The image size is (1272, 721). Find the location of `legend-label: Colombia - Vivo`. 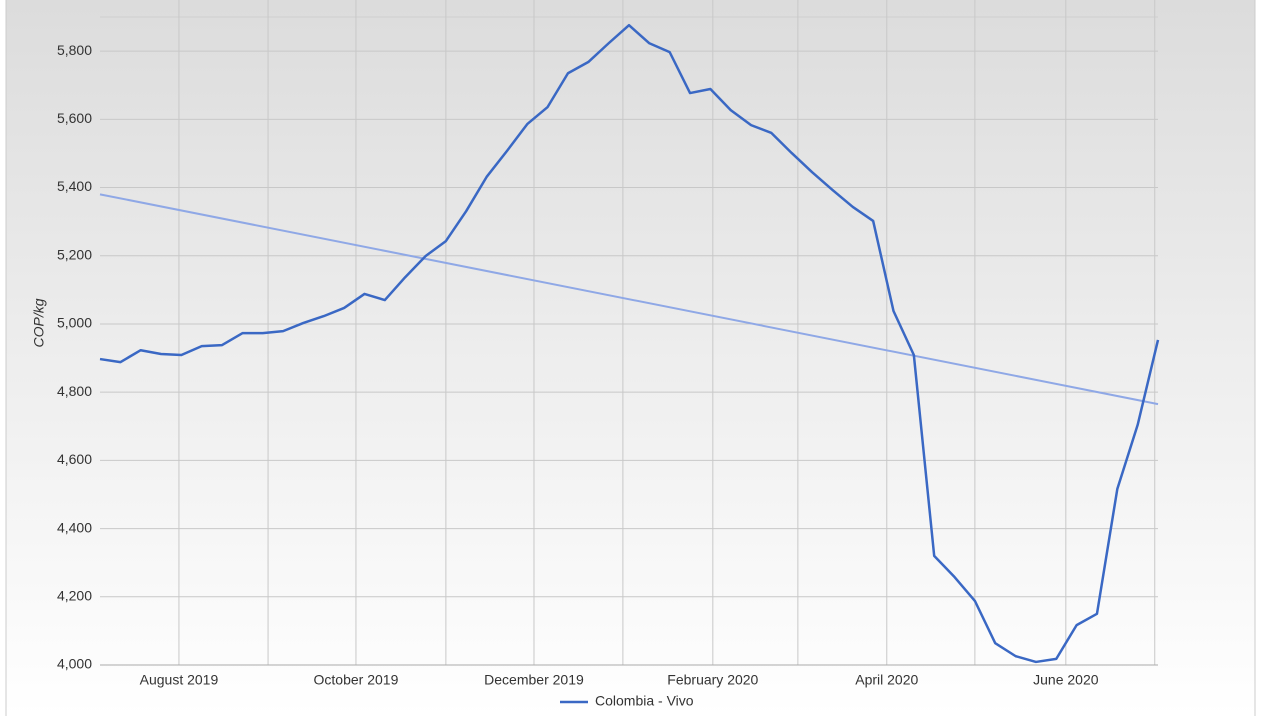

legend-label: Colombia - Vivo is located at coordinates (644, 701).